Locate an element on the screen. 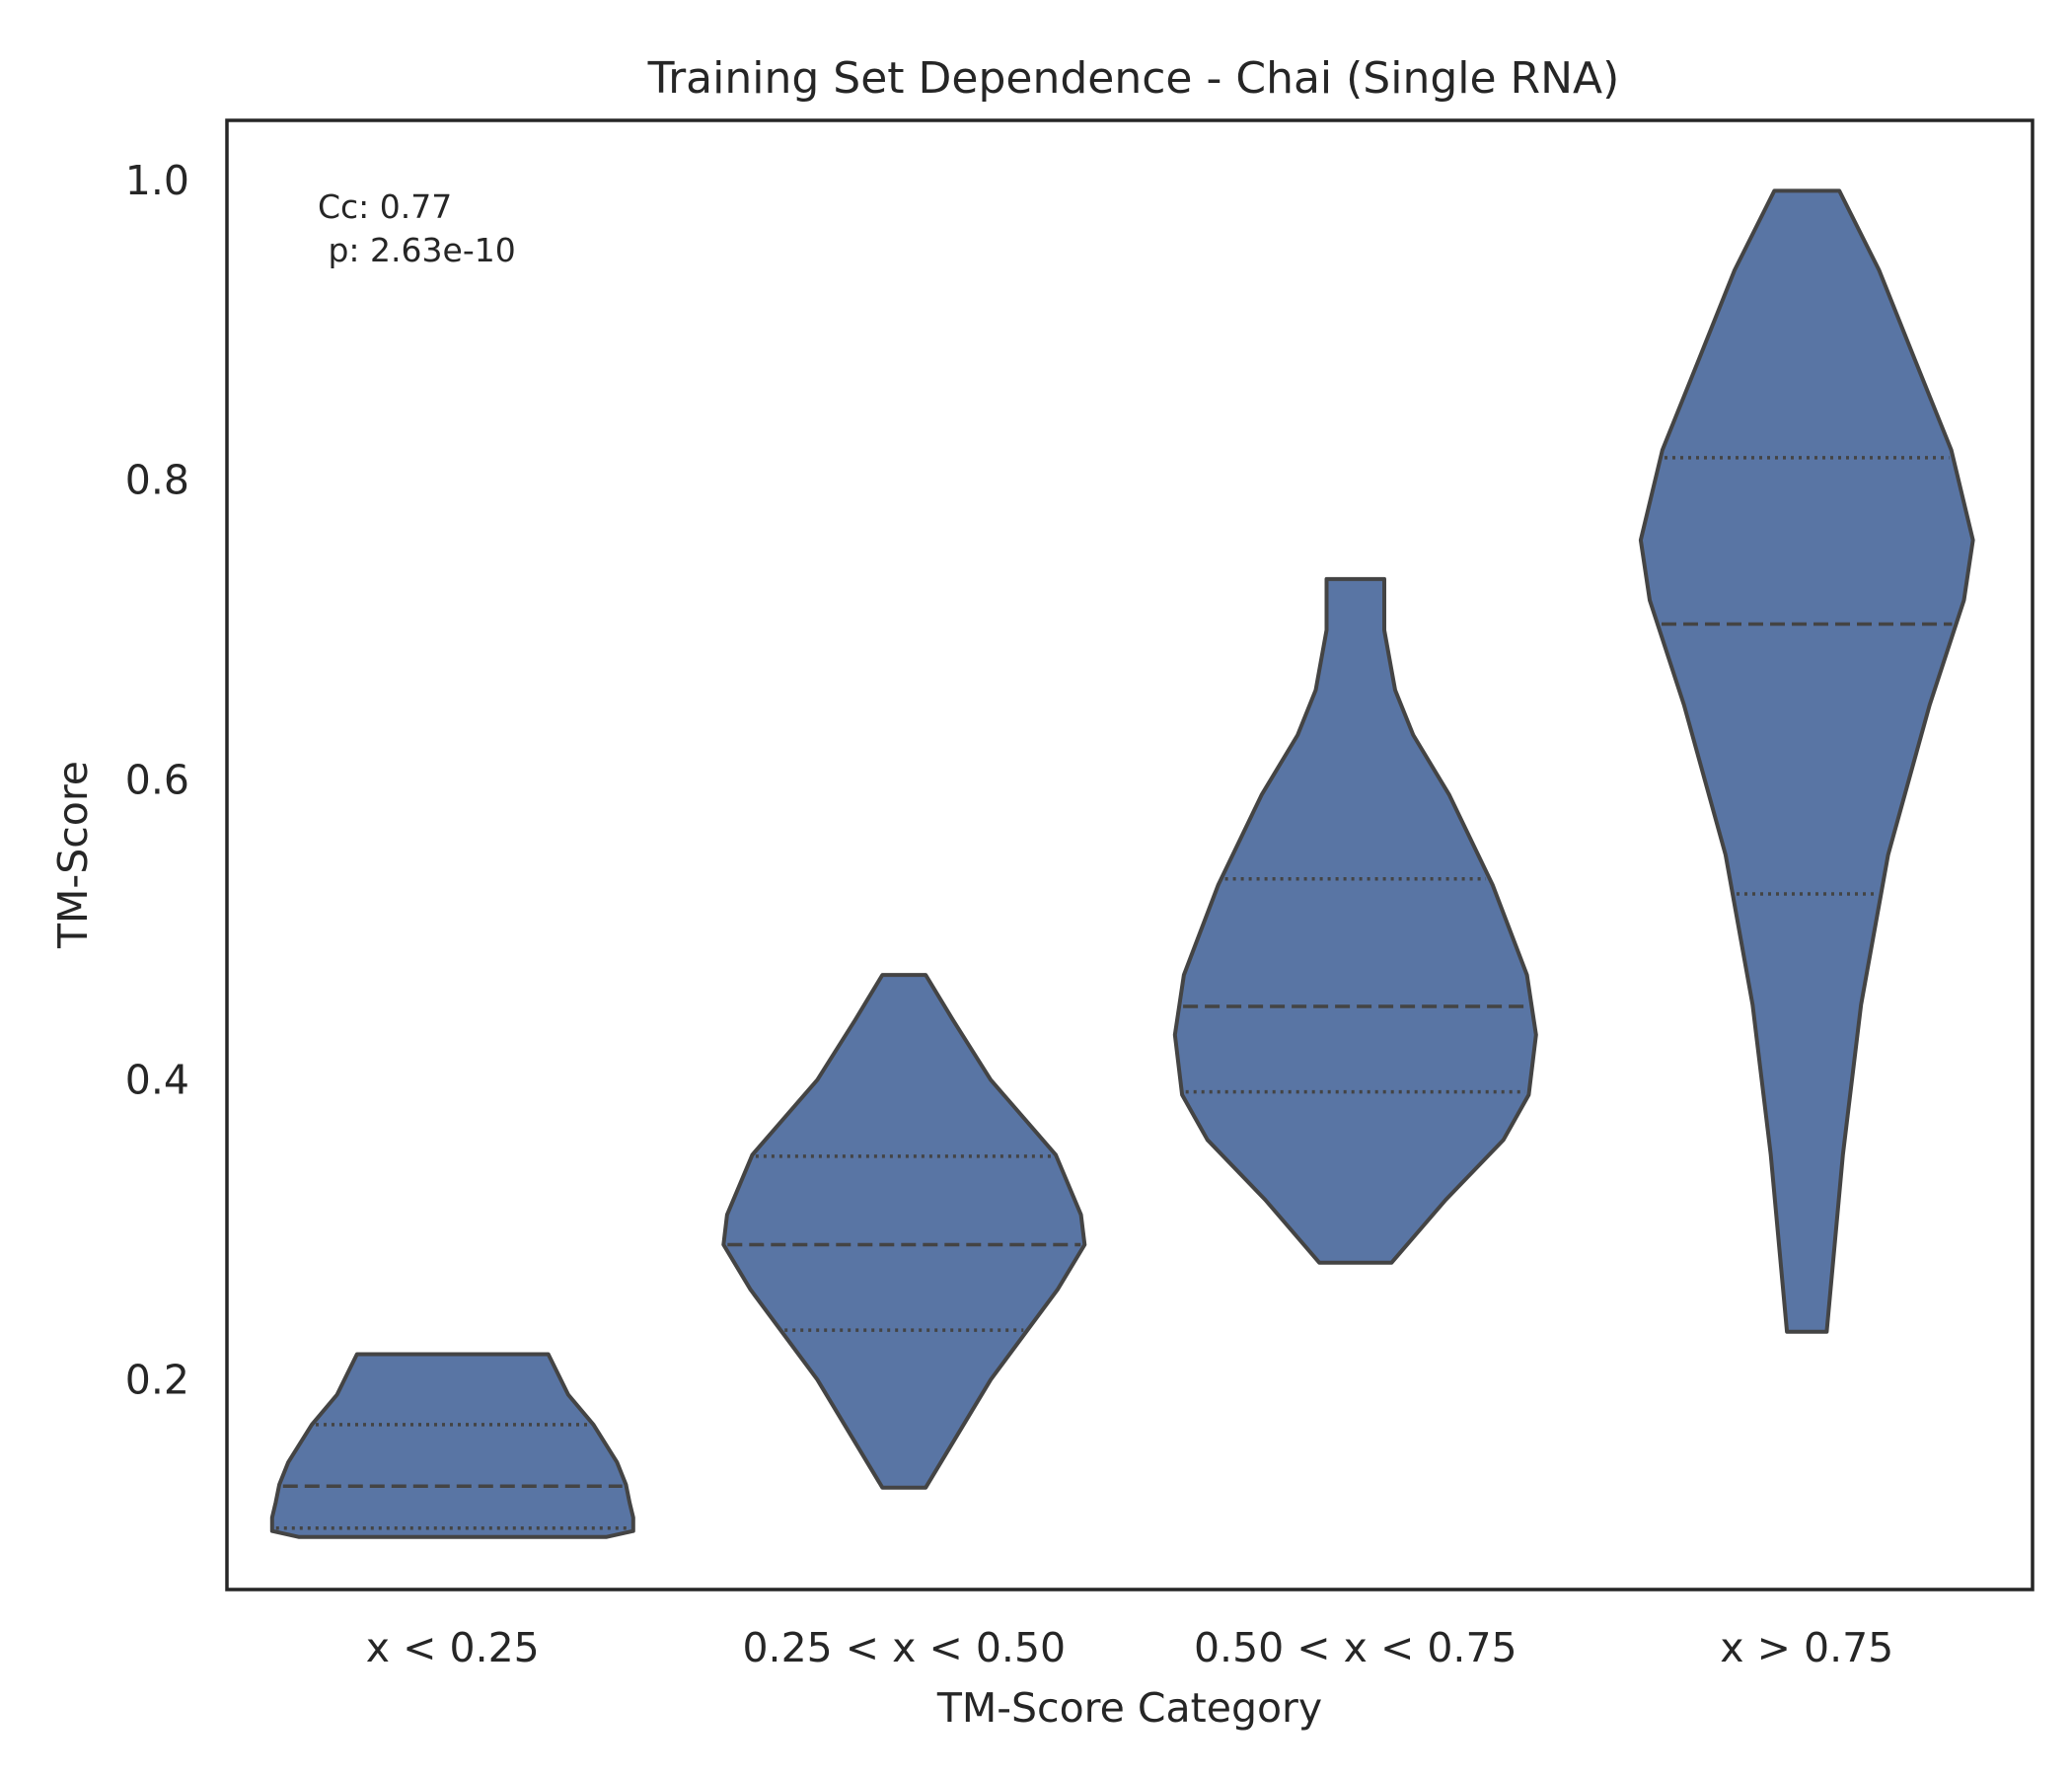 The height and width of the screenshot is (1776, 2072). y-tick-labels: 0.2 0.4 0.6 0.8 1.0 is located at coordinates (157, 781).